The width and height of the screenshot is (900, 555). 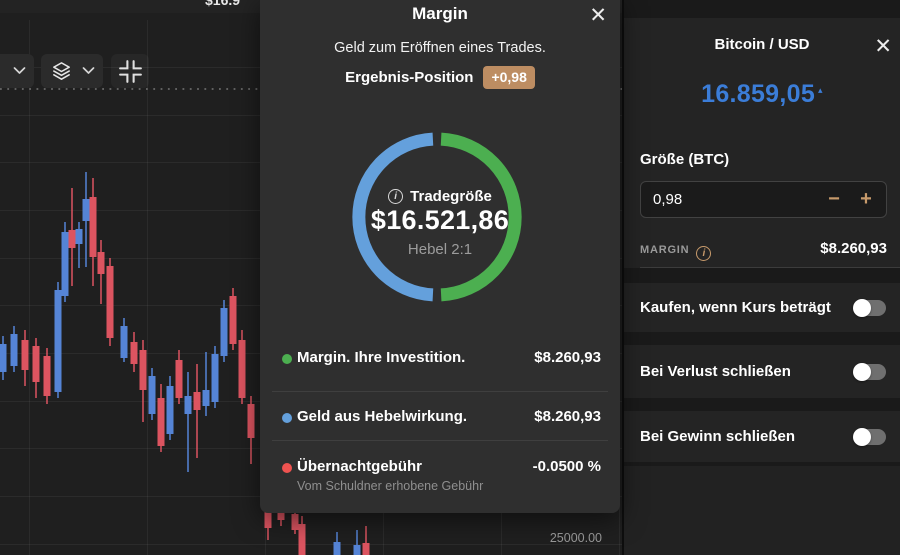 What do you see at coordinates (440, 13) in the screenshot?
I see `modal-title: Margin` at bounding box center [440, 13].